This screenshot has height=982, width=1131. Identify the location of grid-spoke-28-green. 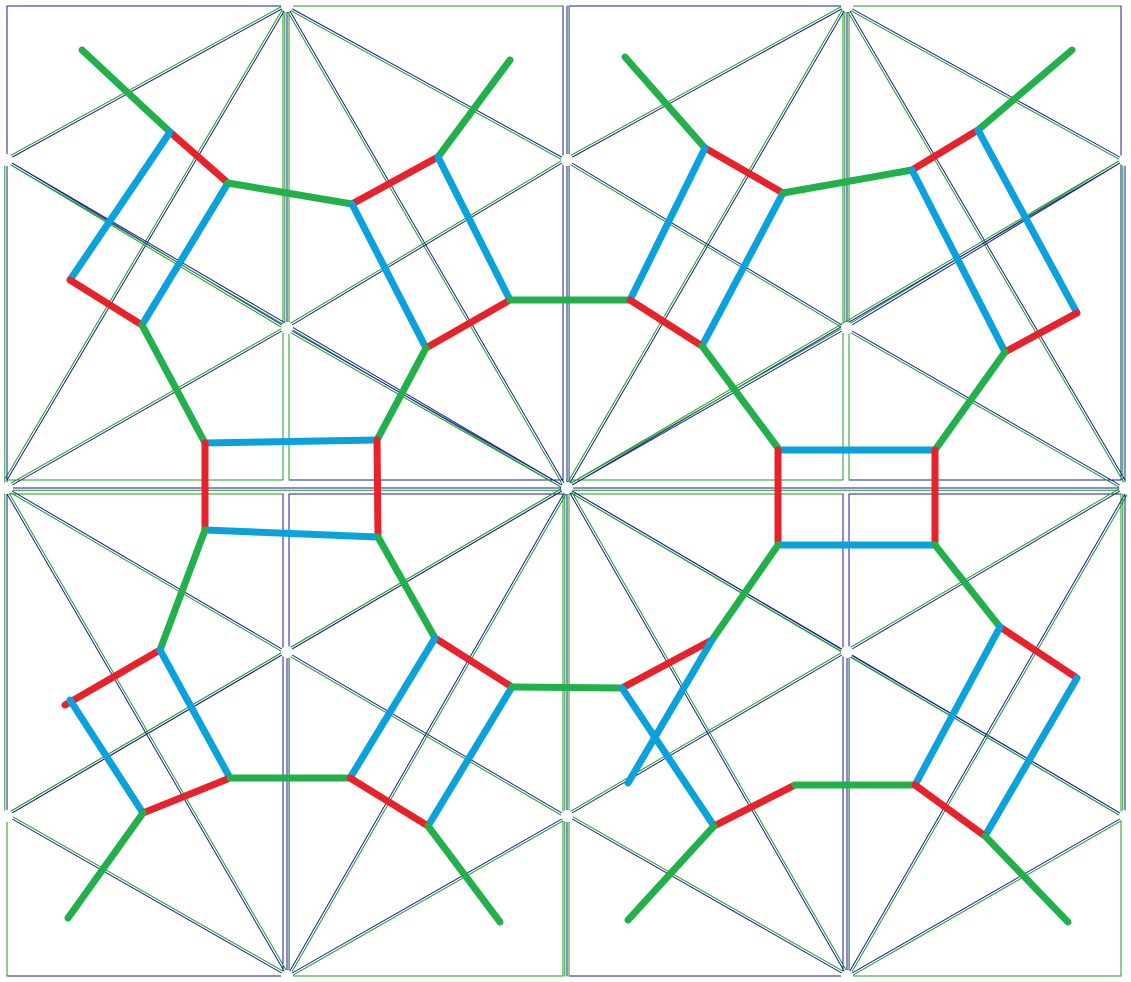
(706, 732).